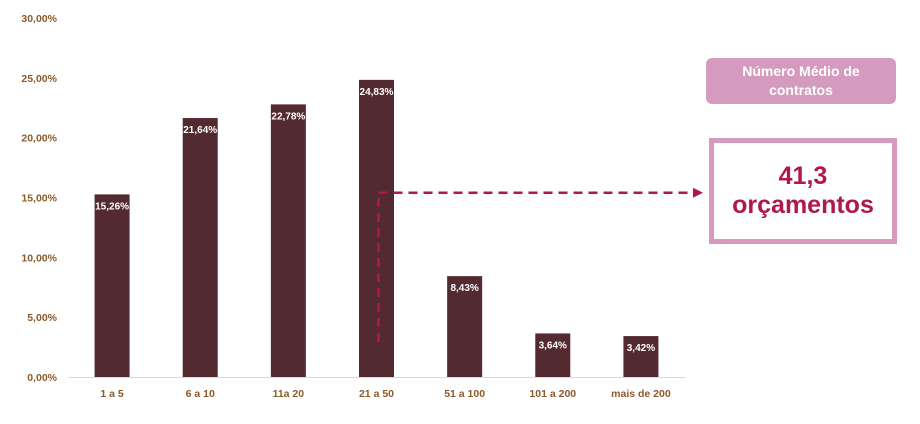  What do you see at coordinates (698, 192) in the screenshot?
I see `arrow-head` at bounding box center [698, 192].